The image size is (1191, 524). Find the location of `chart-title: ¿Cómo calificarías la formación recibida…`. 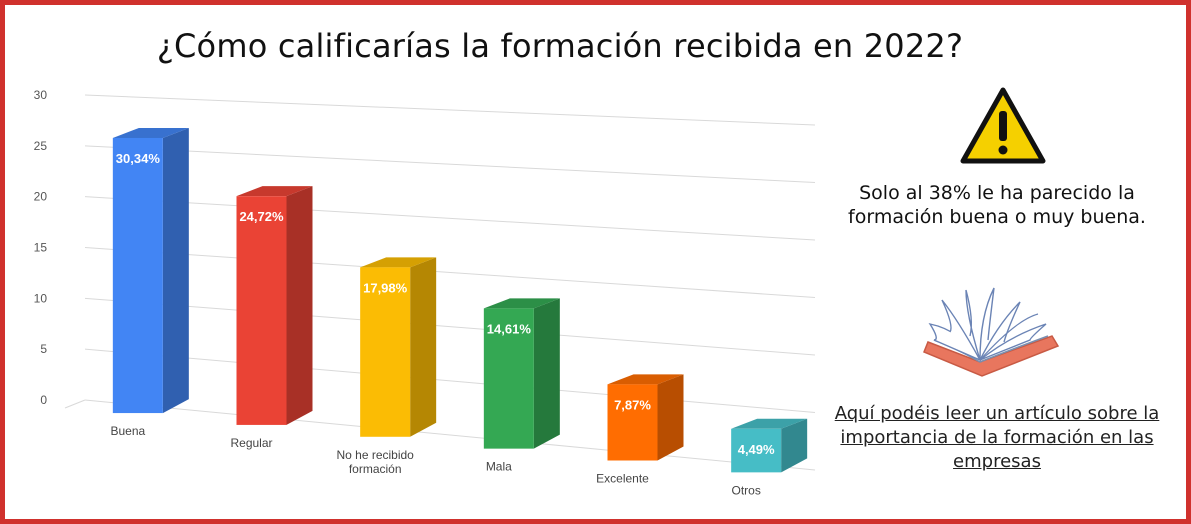

chart-title: ¿Cómo calificarías la formación recibida… is located at coordinates (560, 46).